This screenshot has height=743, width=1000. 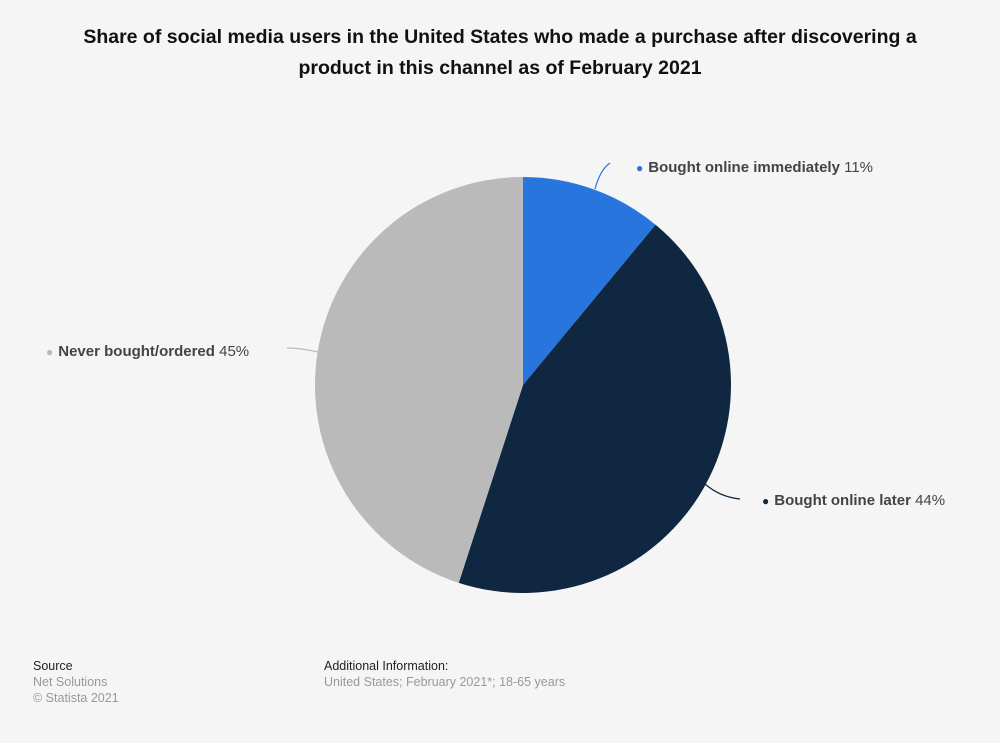 I want to click on slice-label-2: ● Never bought/ordered 45%, so click(x=148, y=351).